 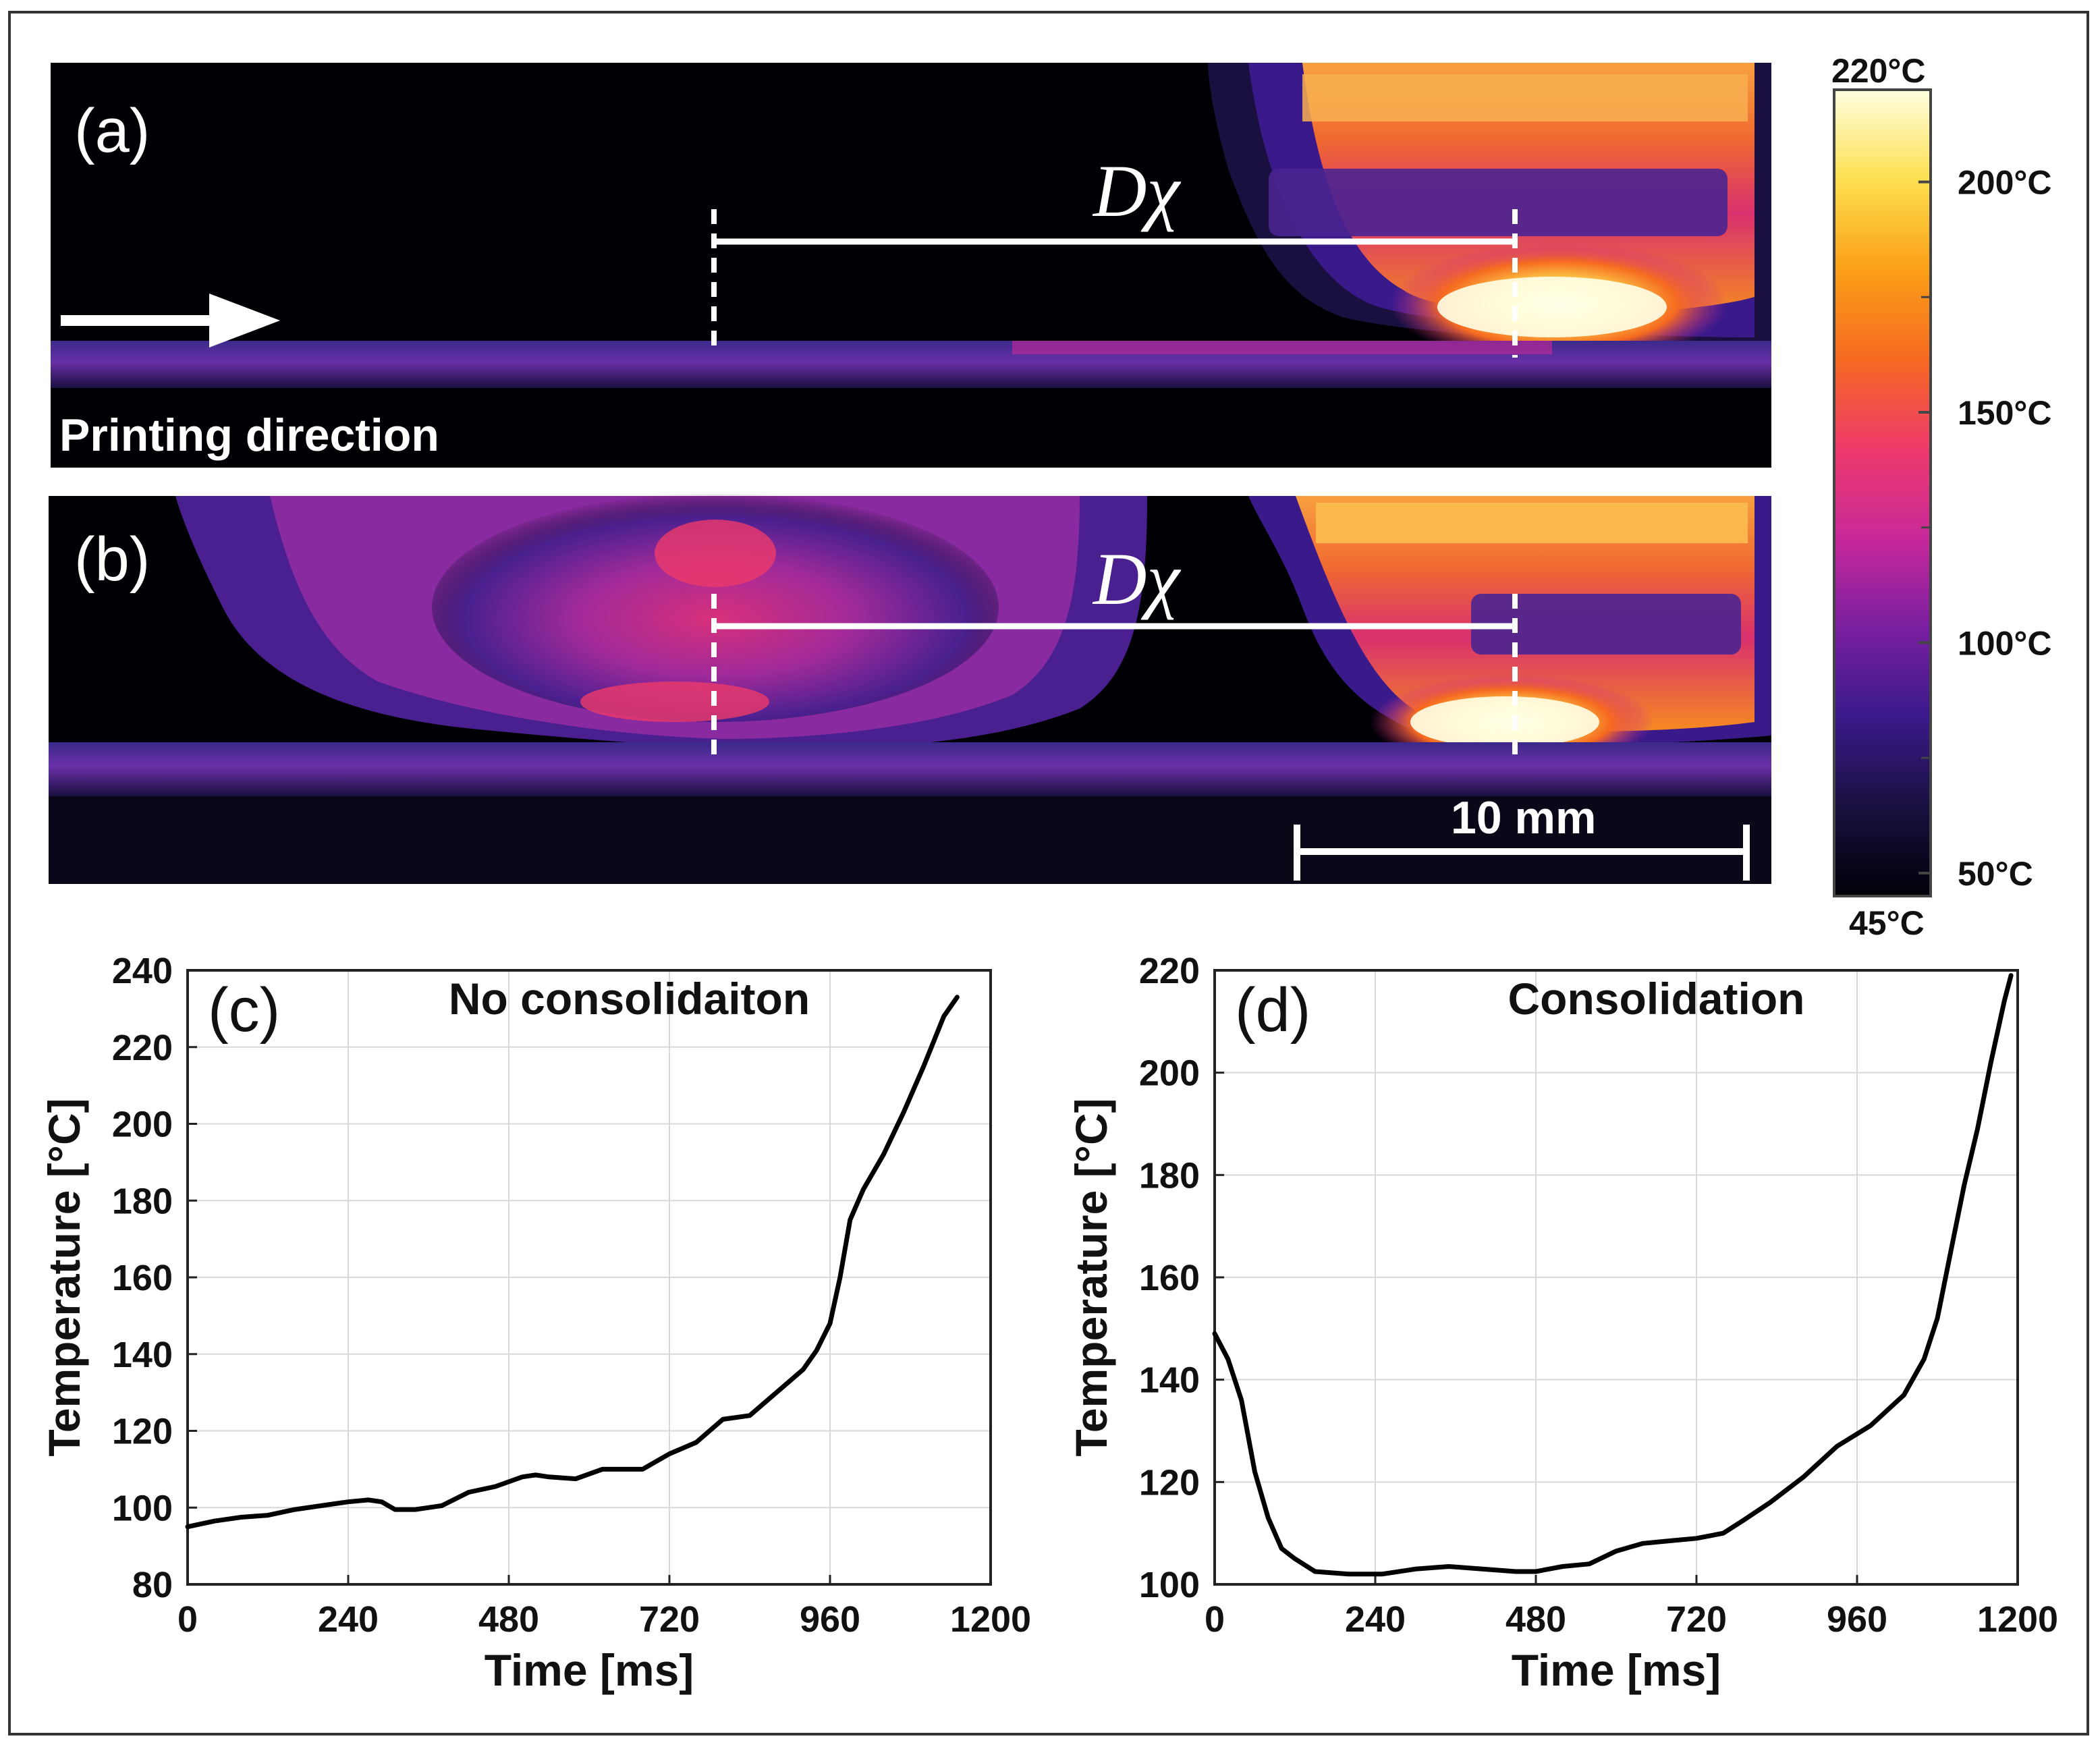 I want to click on colorbar-tick-label: 150°C, so click(x=2005, y=413).